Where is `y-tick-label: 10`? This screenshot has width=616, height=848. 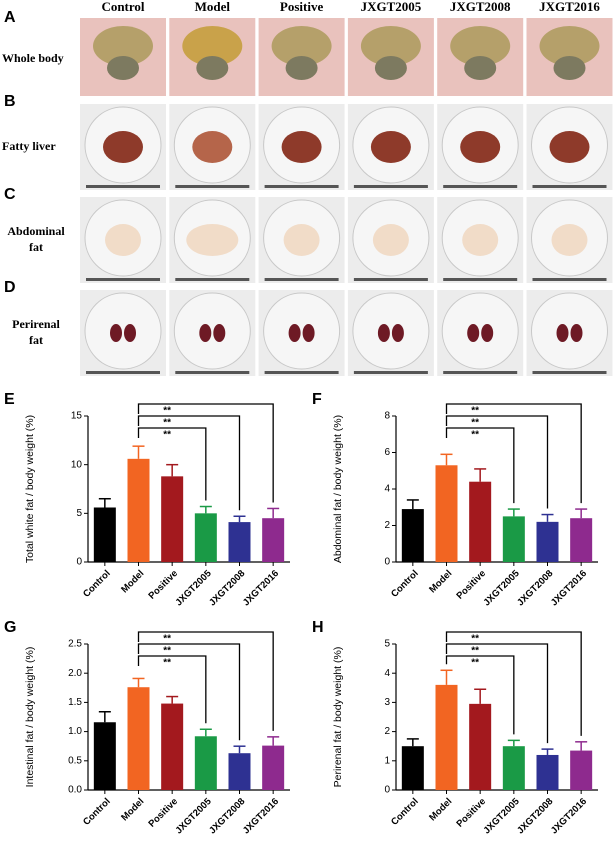 y-tick-label: 10 is located at coordinates (77, 464).